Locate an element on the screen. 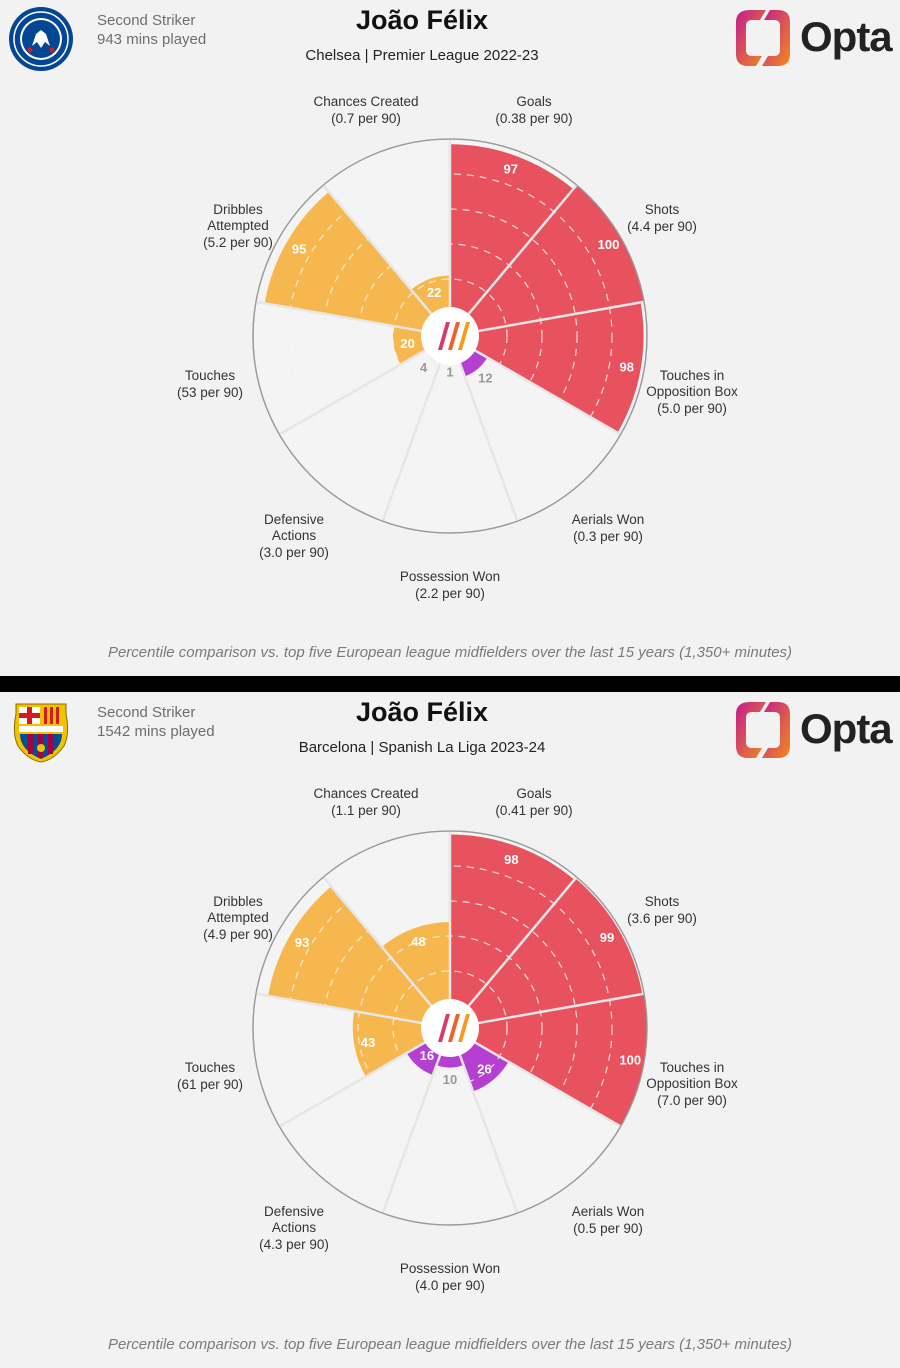 The image size is (900, 1368). svg-text: Actions is located at coordinates (294, 535).